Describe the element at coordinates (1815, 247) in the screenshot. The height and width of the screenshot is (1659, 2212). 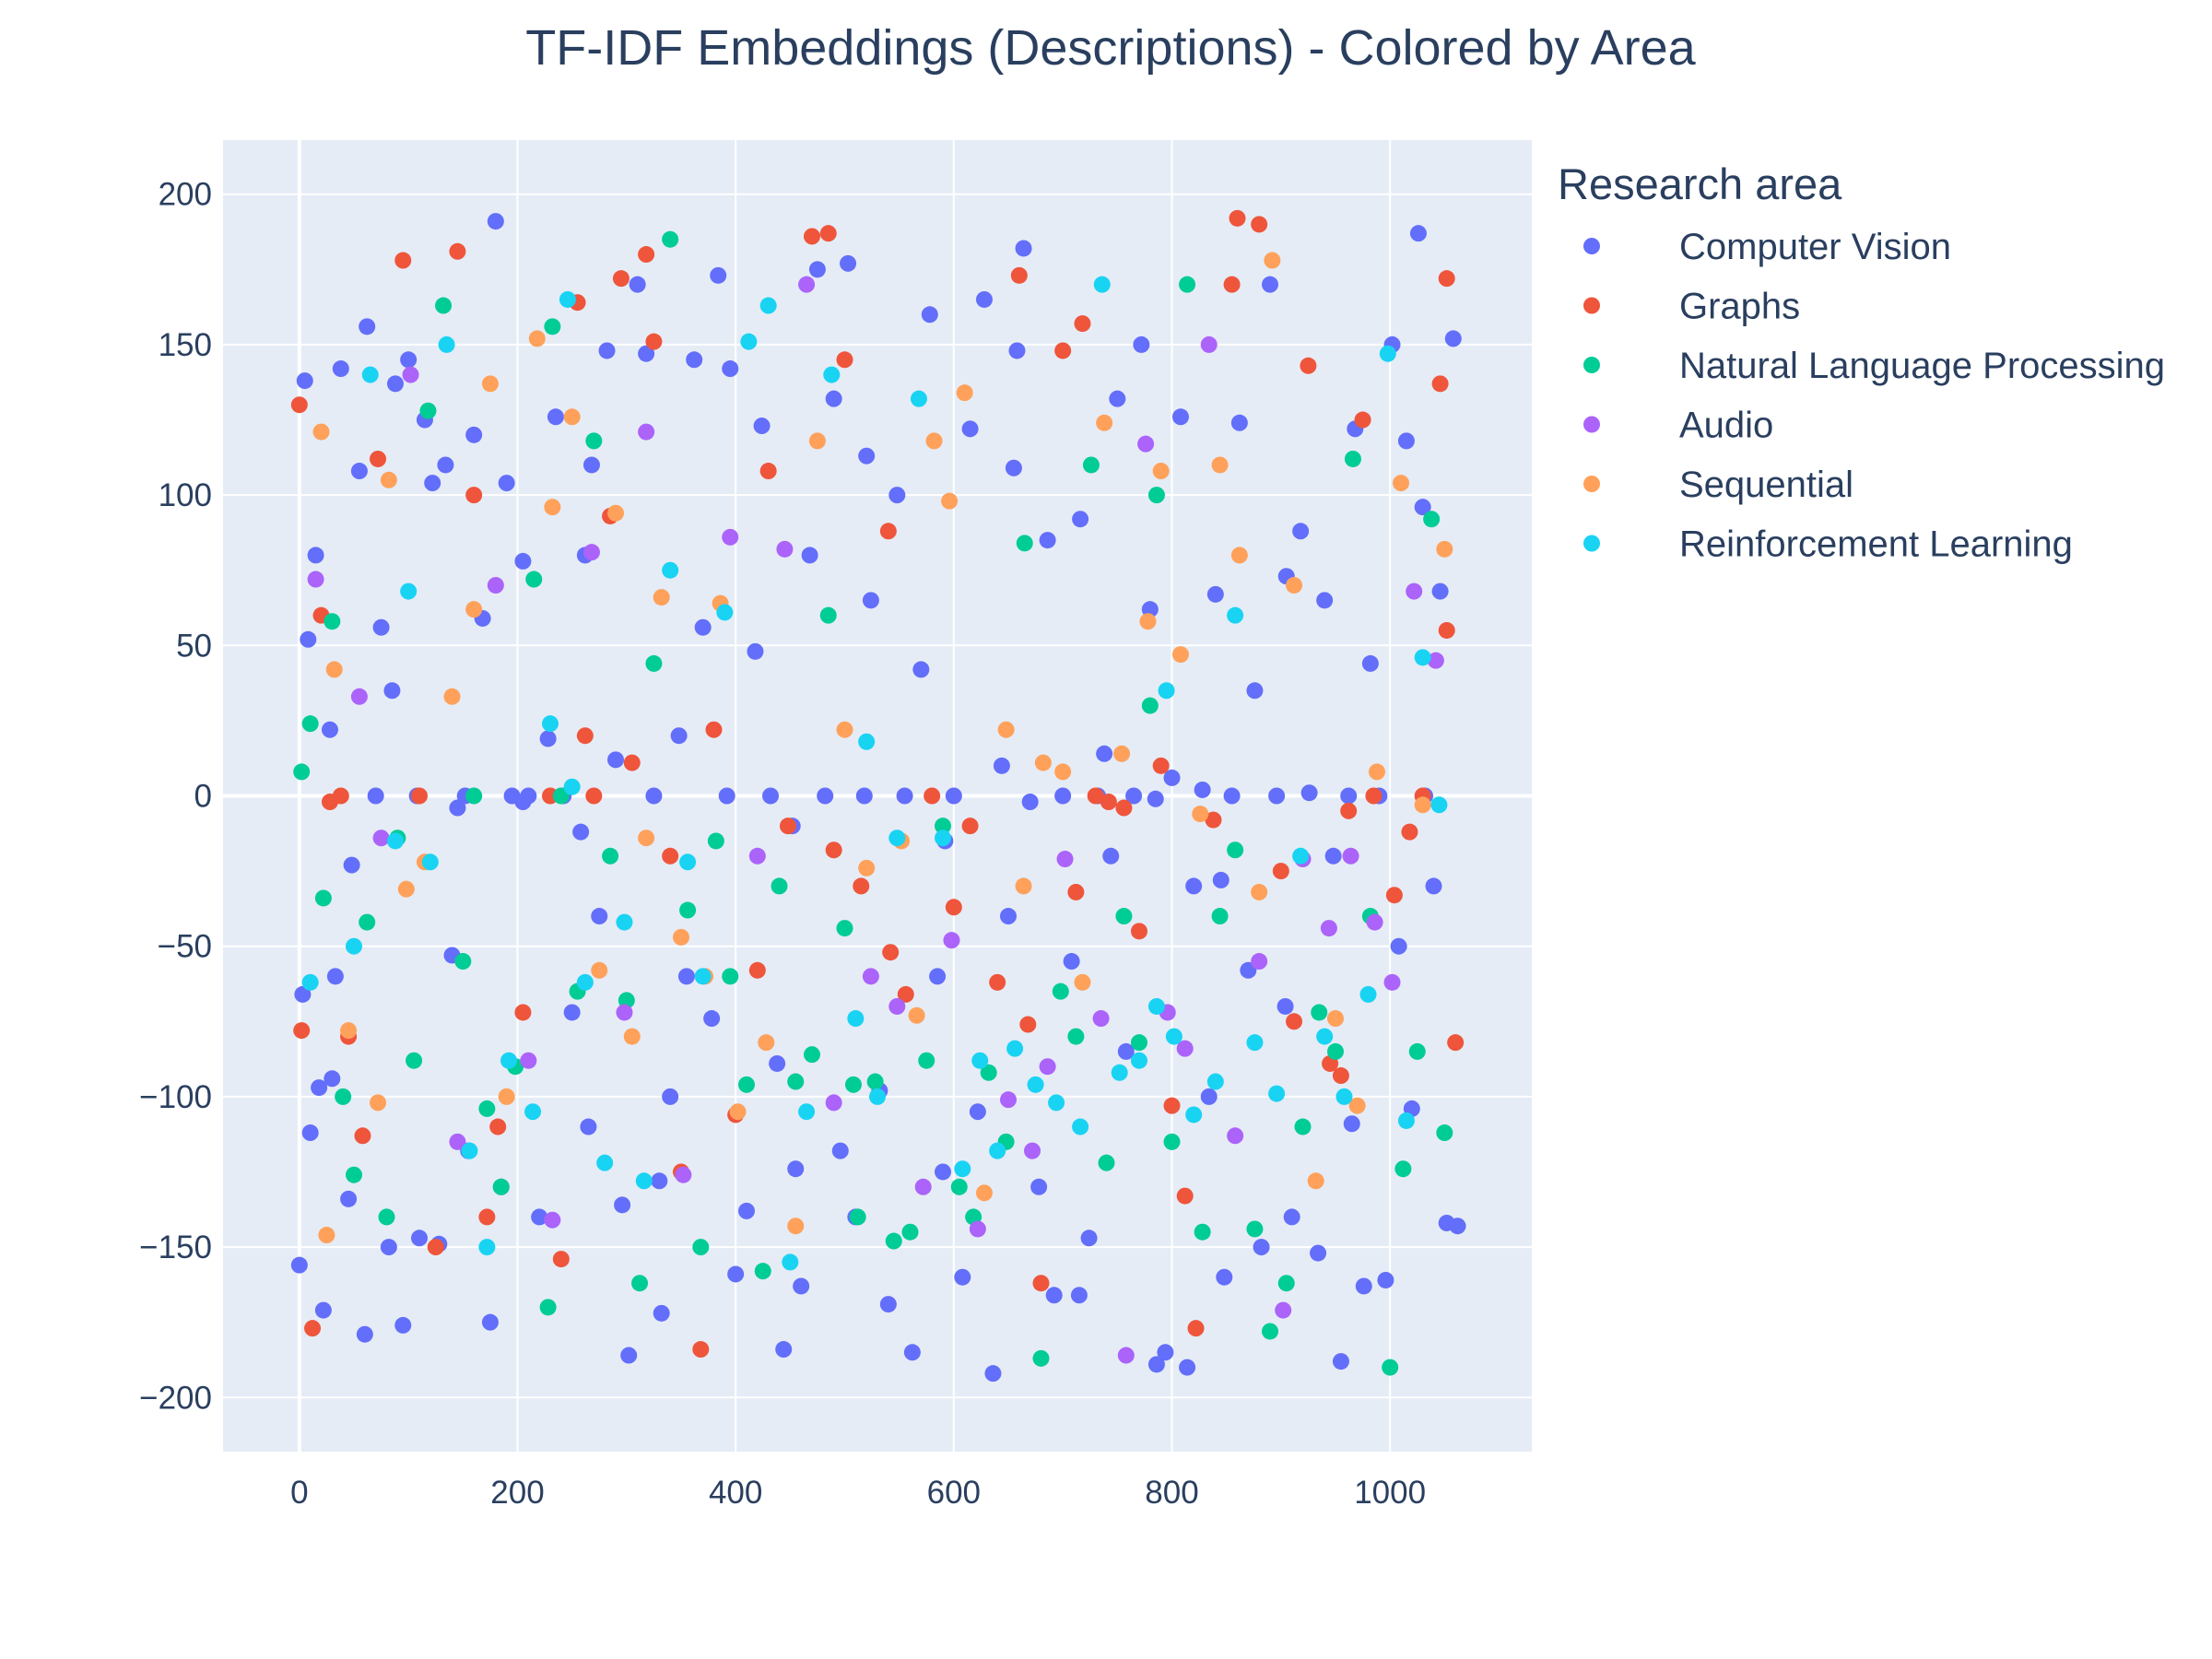
I see `legend-label: Computer Vision` at that location.